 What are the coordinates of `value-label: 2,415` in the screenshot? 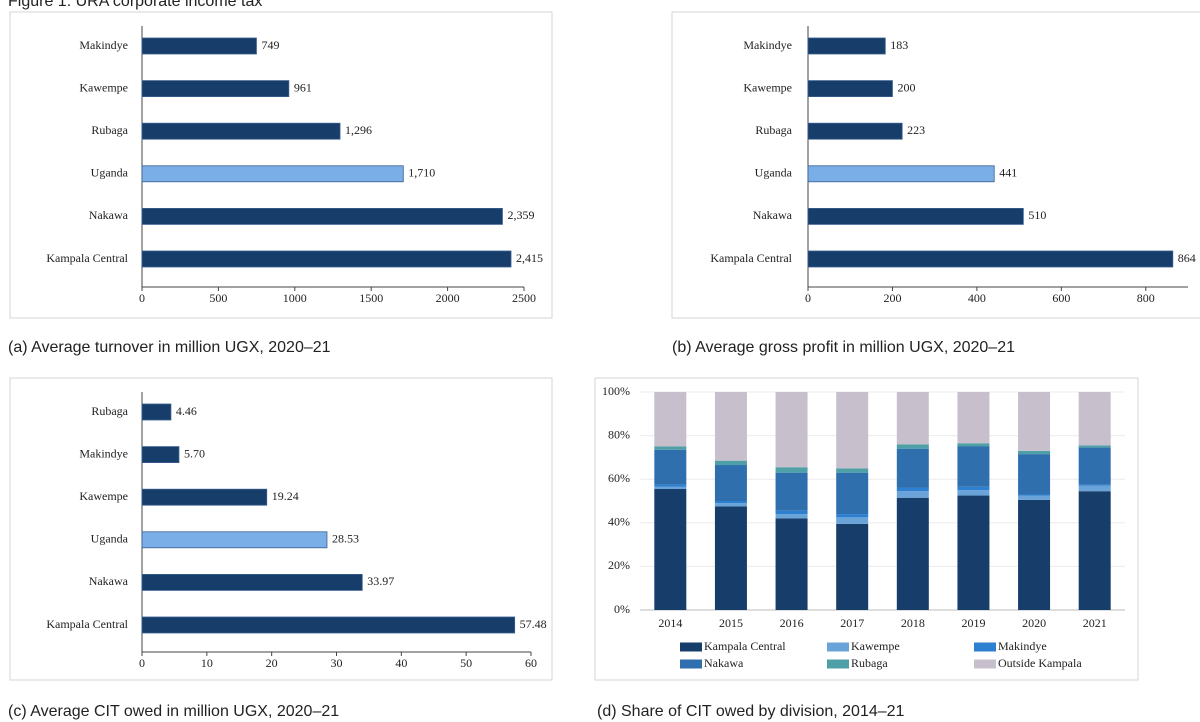 It's located at (529, 258).